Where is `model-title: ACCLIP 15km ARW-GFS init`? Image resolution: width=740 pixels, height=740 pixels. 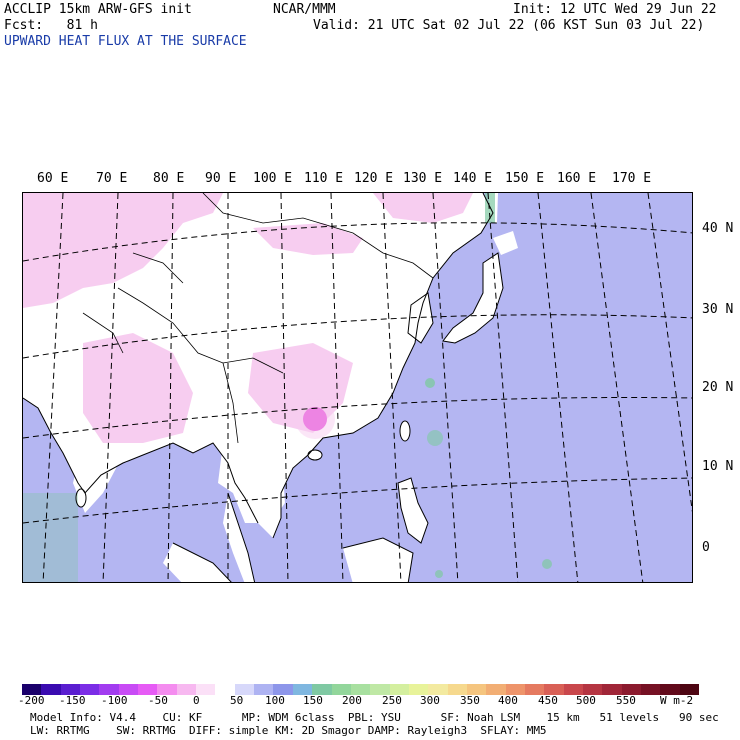 model-title: ACCLIP 15km ARW-GFS init is located at coordinates (98, 9).